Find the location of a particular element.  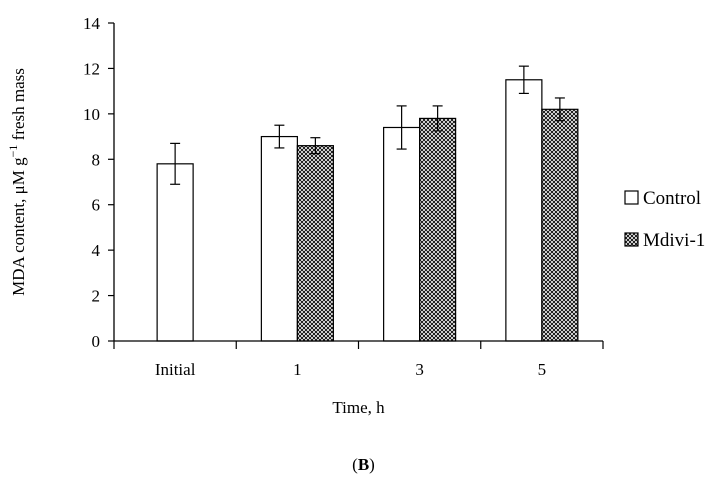

x-axis-title: Time, h is located at coordinates (358, 407).